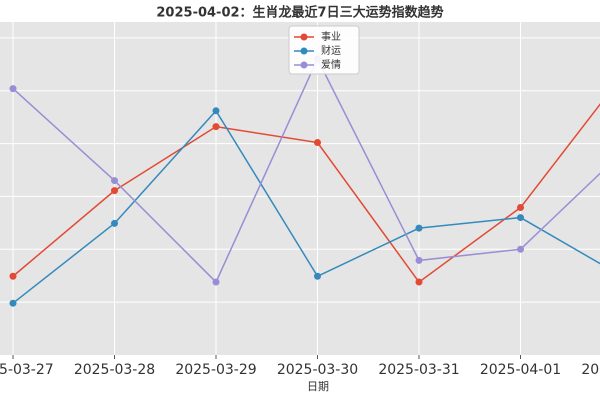 The width and height of the screenshot is (600, 400). Describe the element at coordinates (590, 370) in the screenshot. I see `x-tick-label: 2025-04-02` at that location.